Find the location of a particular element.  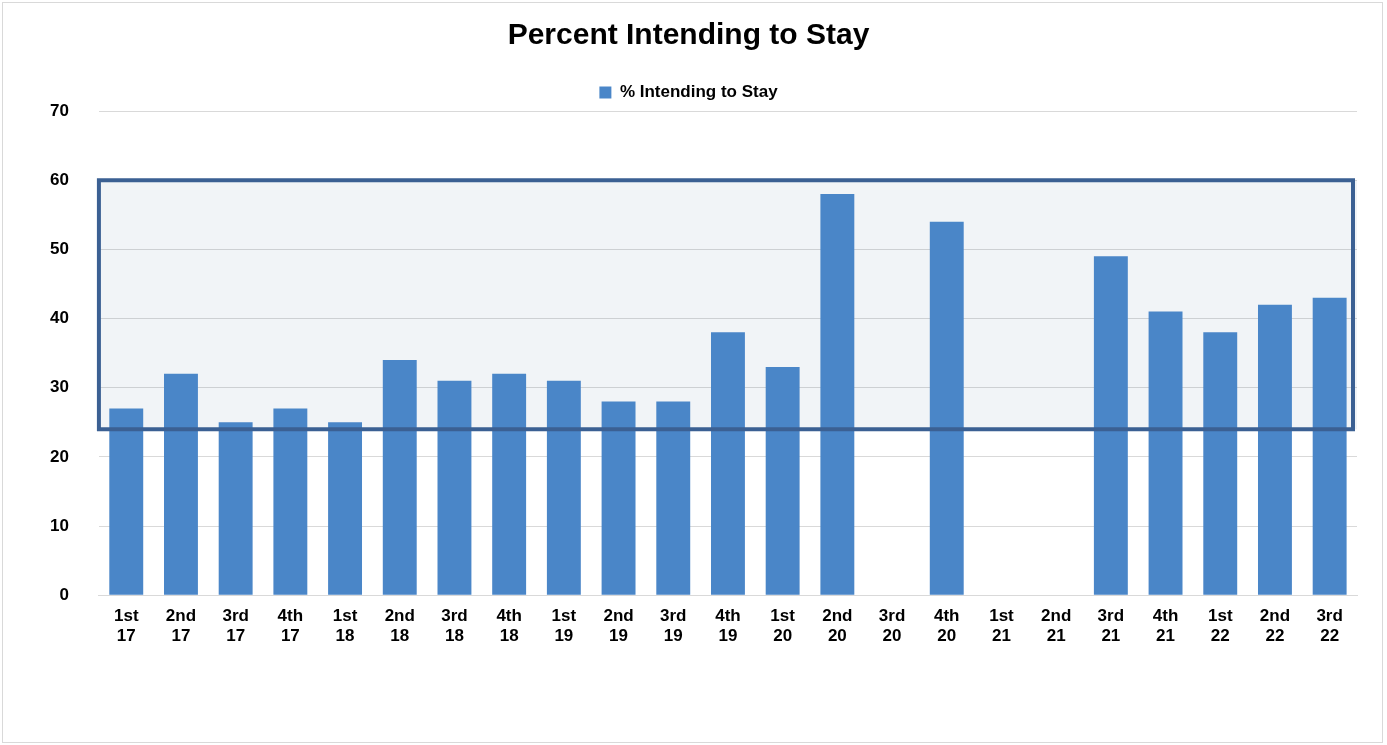

x-tick-label: 4th 18 is located at coordinates (509, 626).